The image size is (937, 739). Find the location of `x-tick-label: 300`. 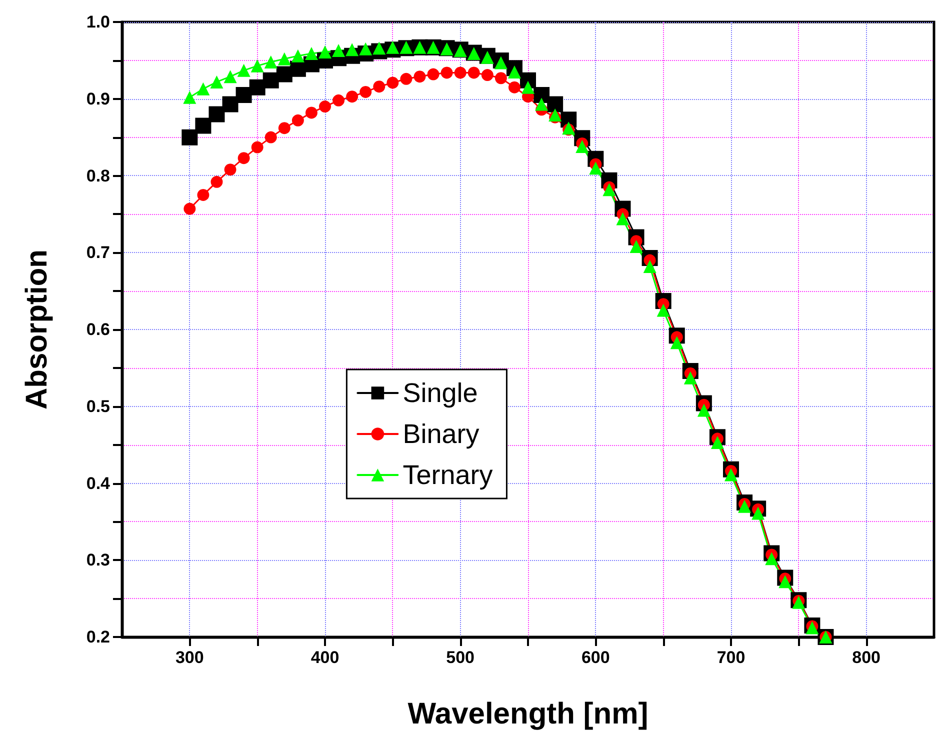

x-tick-label: 300 is located at coordinates (189, 657).